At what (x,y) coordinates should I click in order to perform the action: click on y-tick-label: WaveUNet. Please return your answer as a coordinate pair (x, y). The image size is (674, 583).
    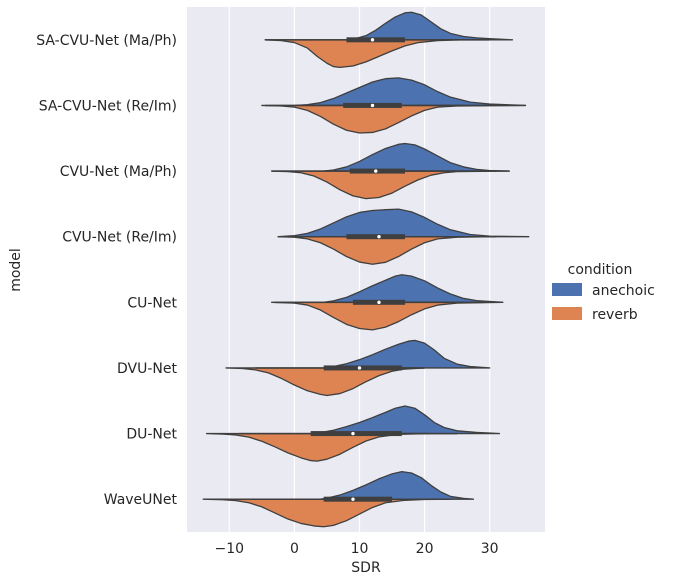
    Looking at the image, I should click on (141, 500).